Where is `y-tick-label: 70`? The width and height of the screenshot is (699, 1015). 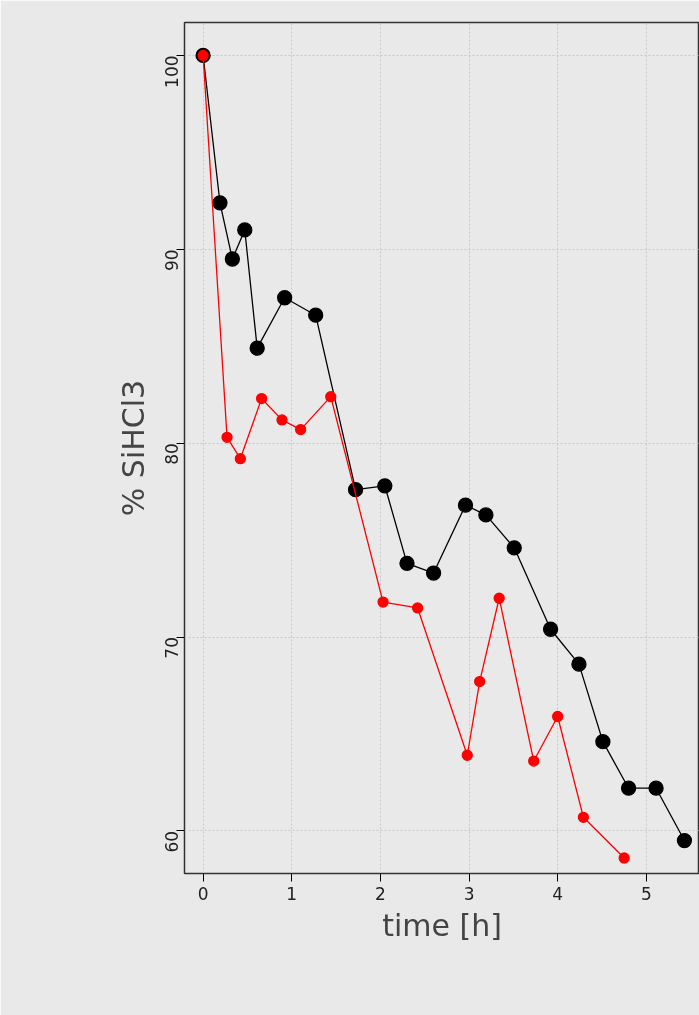
y-tick-label: 70 is located at coordinates (172, 647).